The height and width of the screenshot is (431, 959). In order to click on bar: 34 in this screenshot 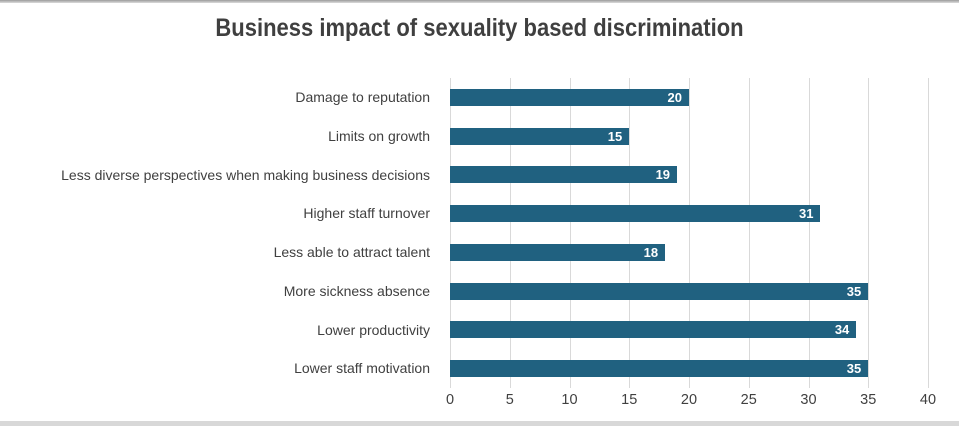, I will do `click(653, 330)`.